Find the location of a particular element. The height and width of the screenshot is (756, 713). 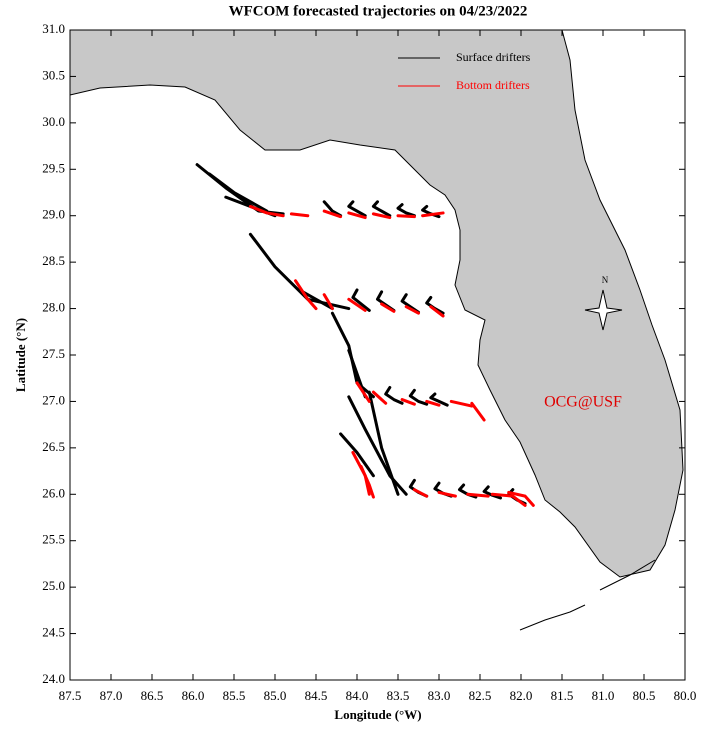

x-tick-label: 80.0 is located at coordinates (685, 695).